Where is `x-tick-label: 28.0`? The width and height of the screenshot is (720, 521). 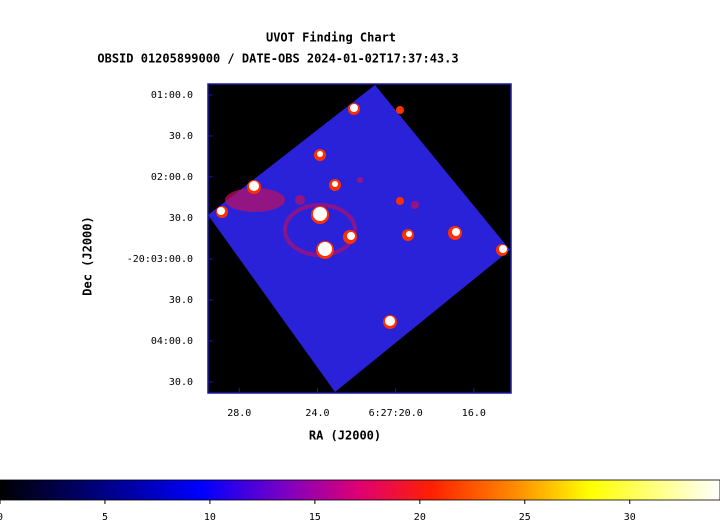 x-tick-label: 28.0 is located at coordinates (239, 413).